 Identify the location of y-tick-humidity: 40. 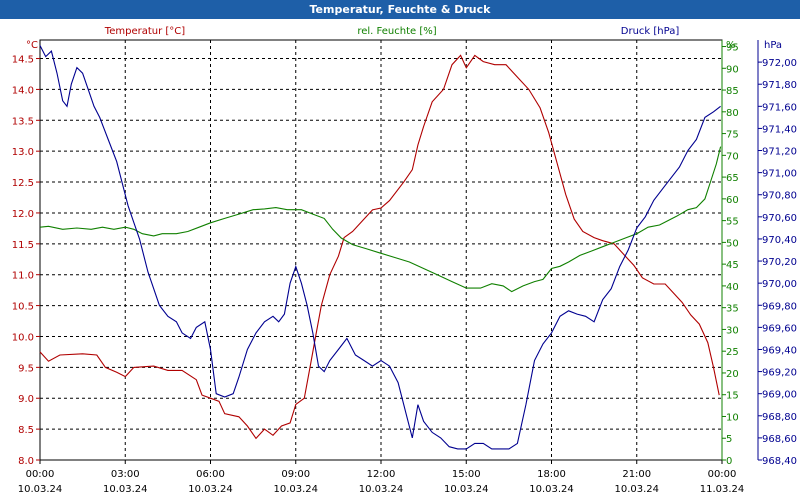
(732, 287).